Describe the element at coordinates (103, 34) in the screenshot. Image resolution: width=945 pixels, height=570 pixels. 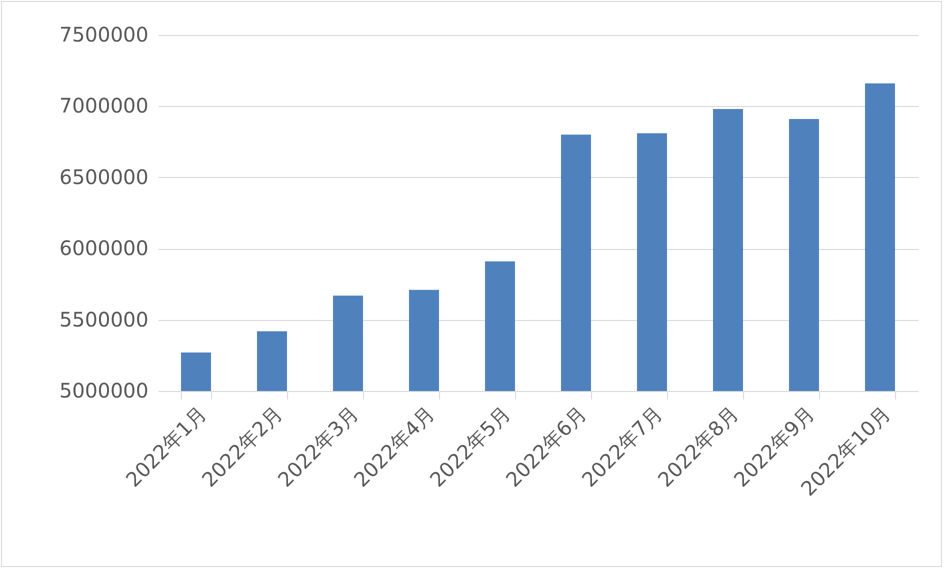
I see `y-tick-label: 7500000` at that location.